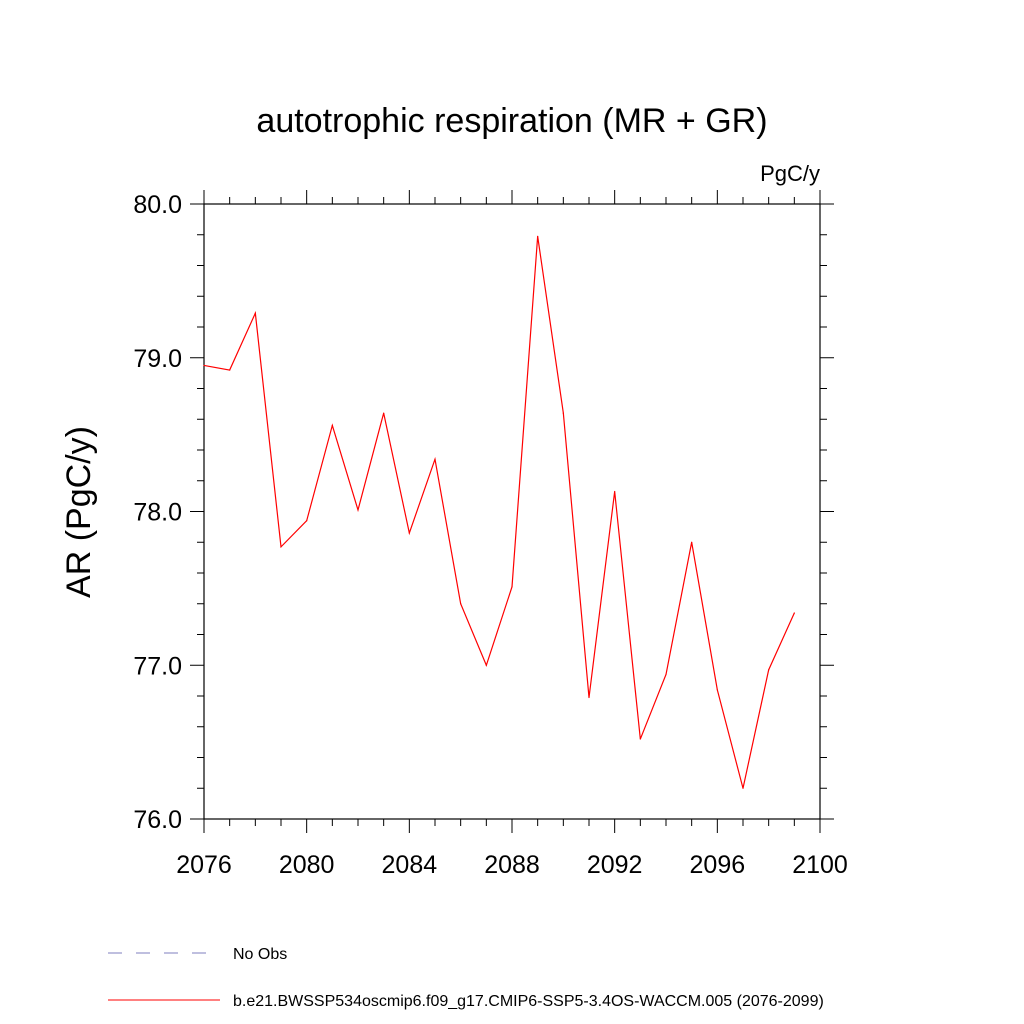  Describe the element at coordinates (157, 666) in the screenshot. I see `y-tick-label: 77.0` at that location.